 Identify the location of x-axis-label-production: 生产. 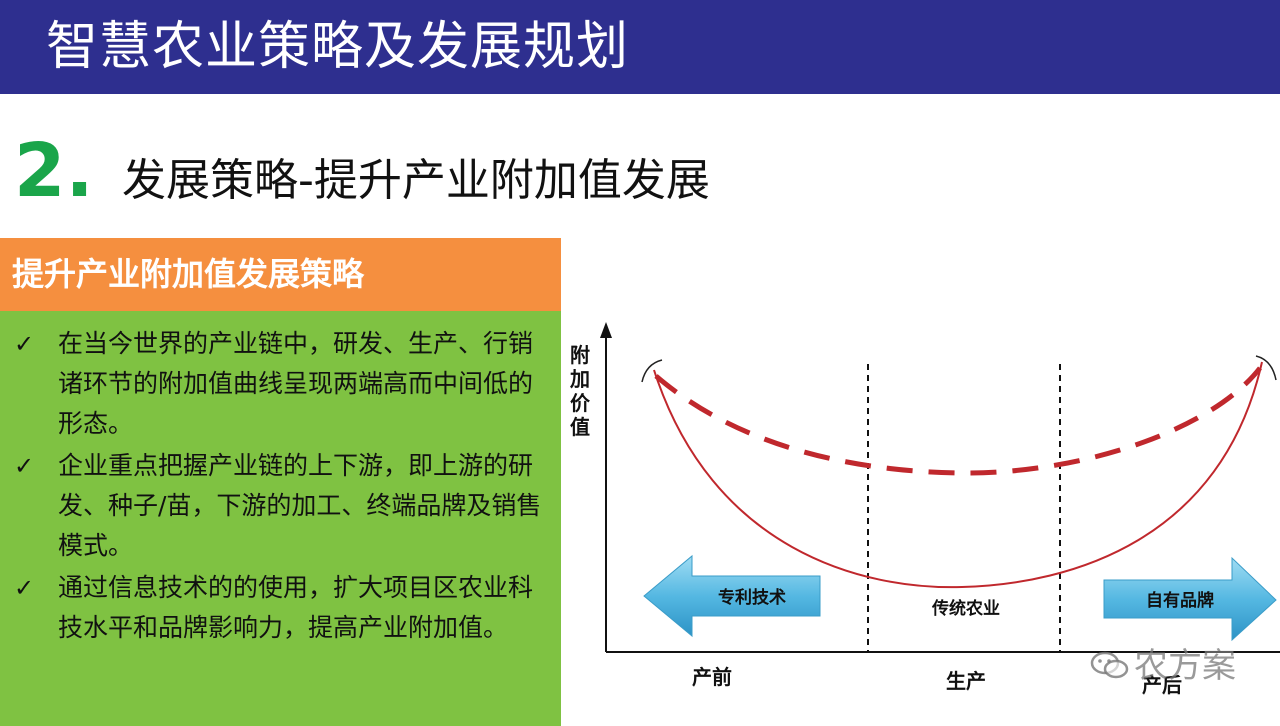
(966, 681).